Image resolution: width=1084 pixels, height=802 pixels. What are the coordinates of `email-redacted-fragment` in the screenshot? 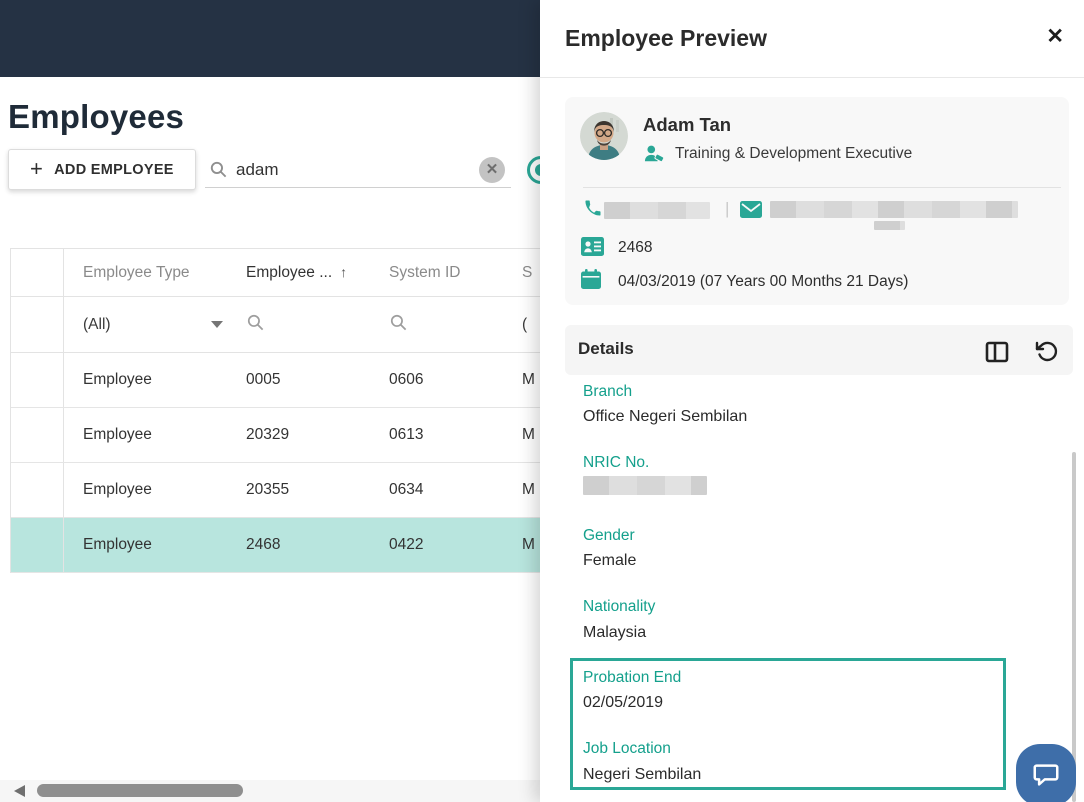 It's located at (889, 225).